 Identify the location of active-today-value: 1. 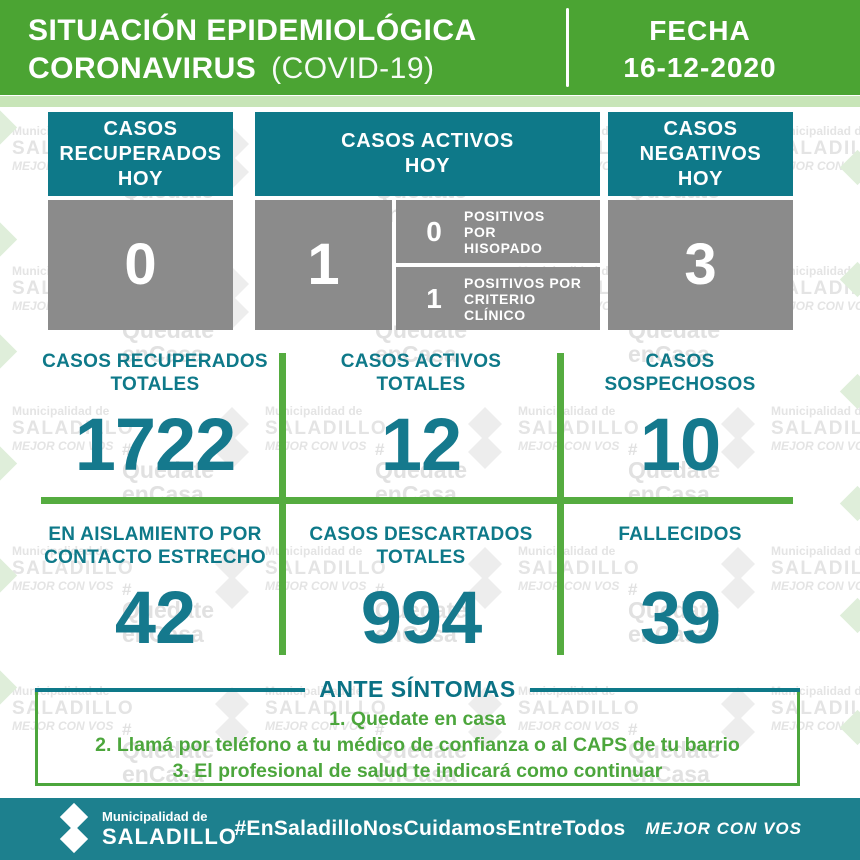
(323, 264).